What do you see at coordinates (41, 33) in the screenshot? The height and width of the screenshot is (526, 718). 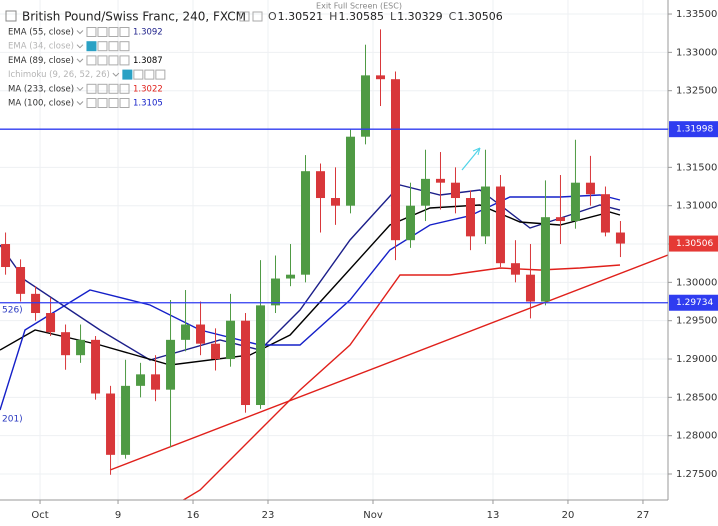 I see `indicator-name: EMA (55, close)` at bounding box center [41, 33].